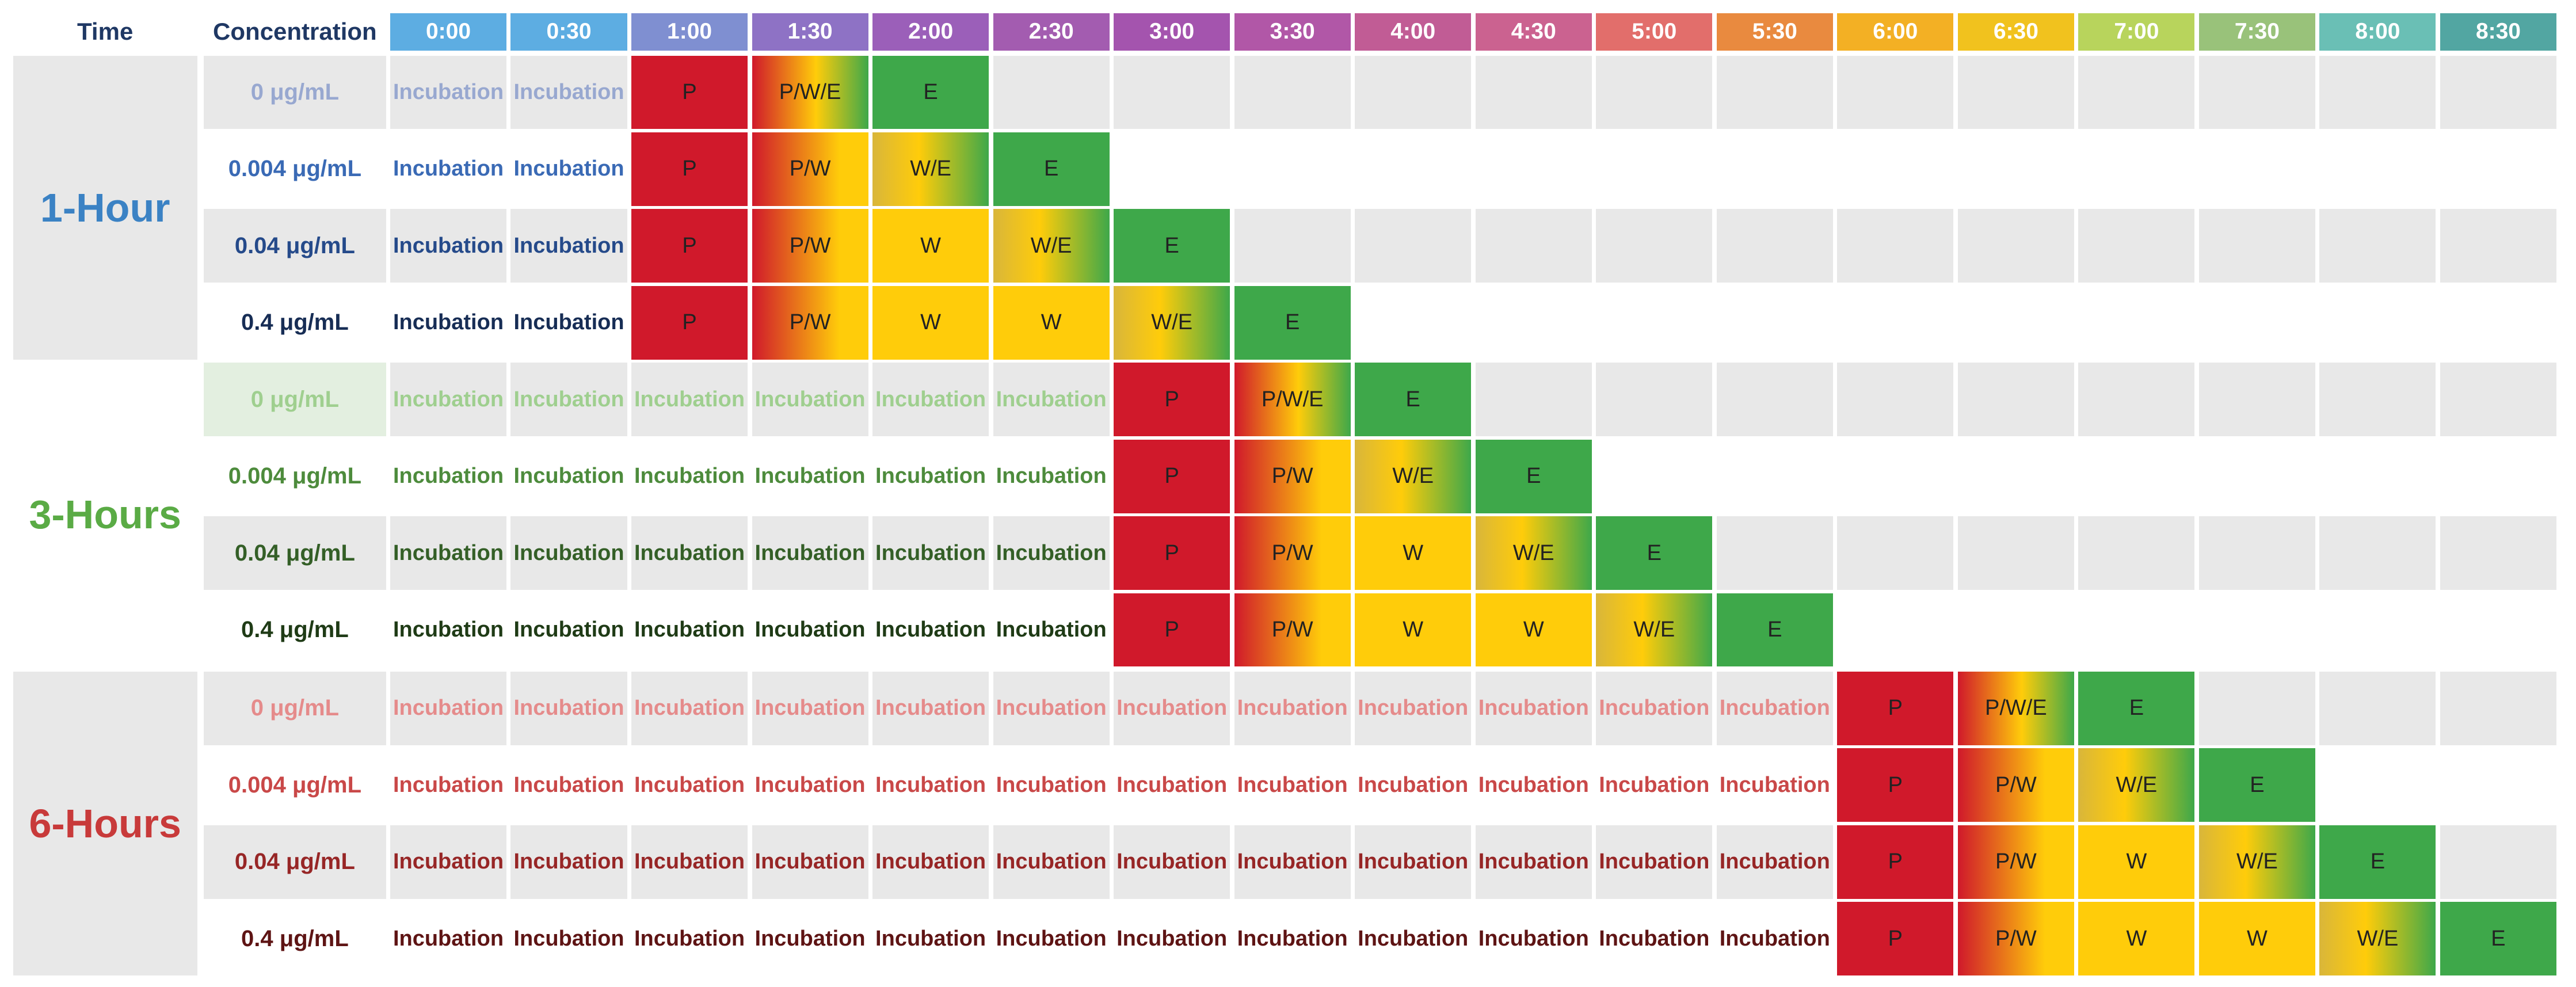  What do you see at coordinates (1292, 32) in the screenshot?
I see `time-header-cell: 3:30` at bounding box center [1292, 32].